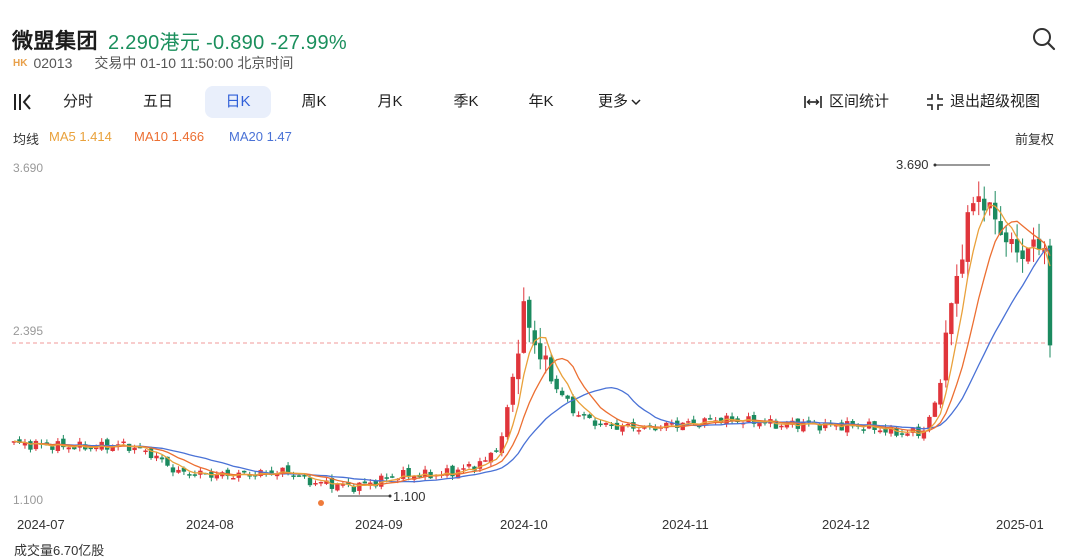 Image resolution: width=1080 pixels, height=559 pixels. I want to click on x-tick-2024-09: 2024-09, so click(379, 524).